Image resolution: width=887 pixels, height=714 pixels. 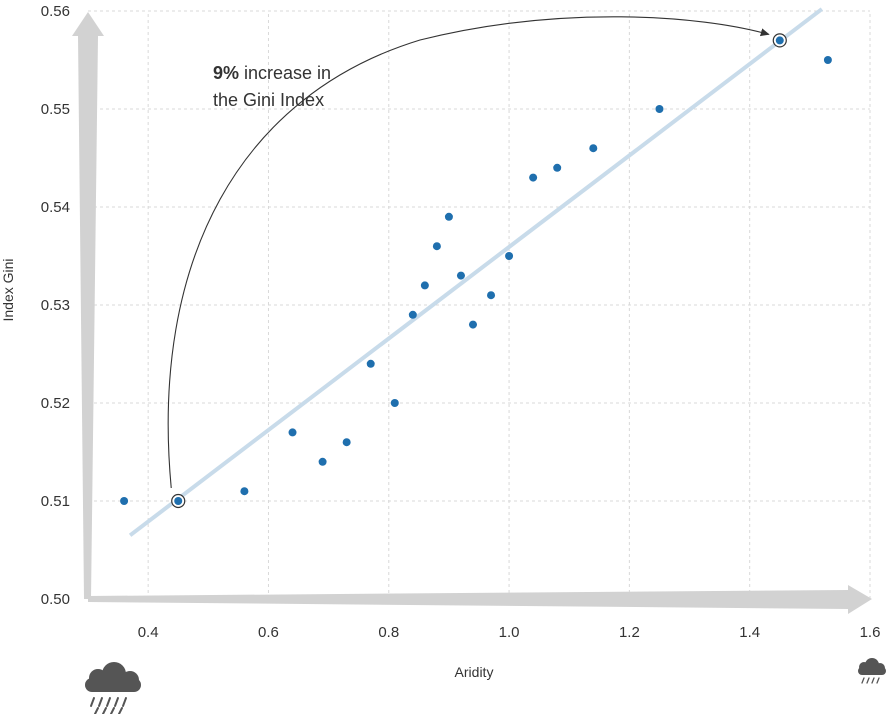 What do you see at coordinates (509, 632) in the screenshot?
I see `x-tick-label: 1.0` at bounding box center [509, 632].